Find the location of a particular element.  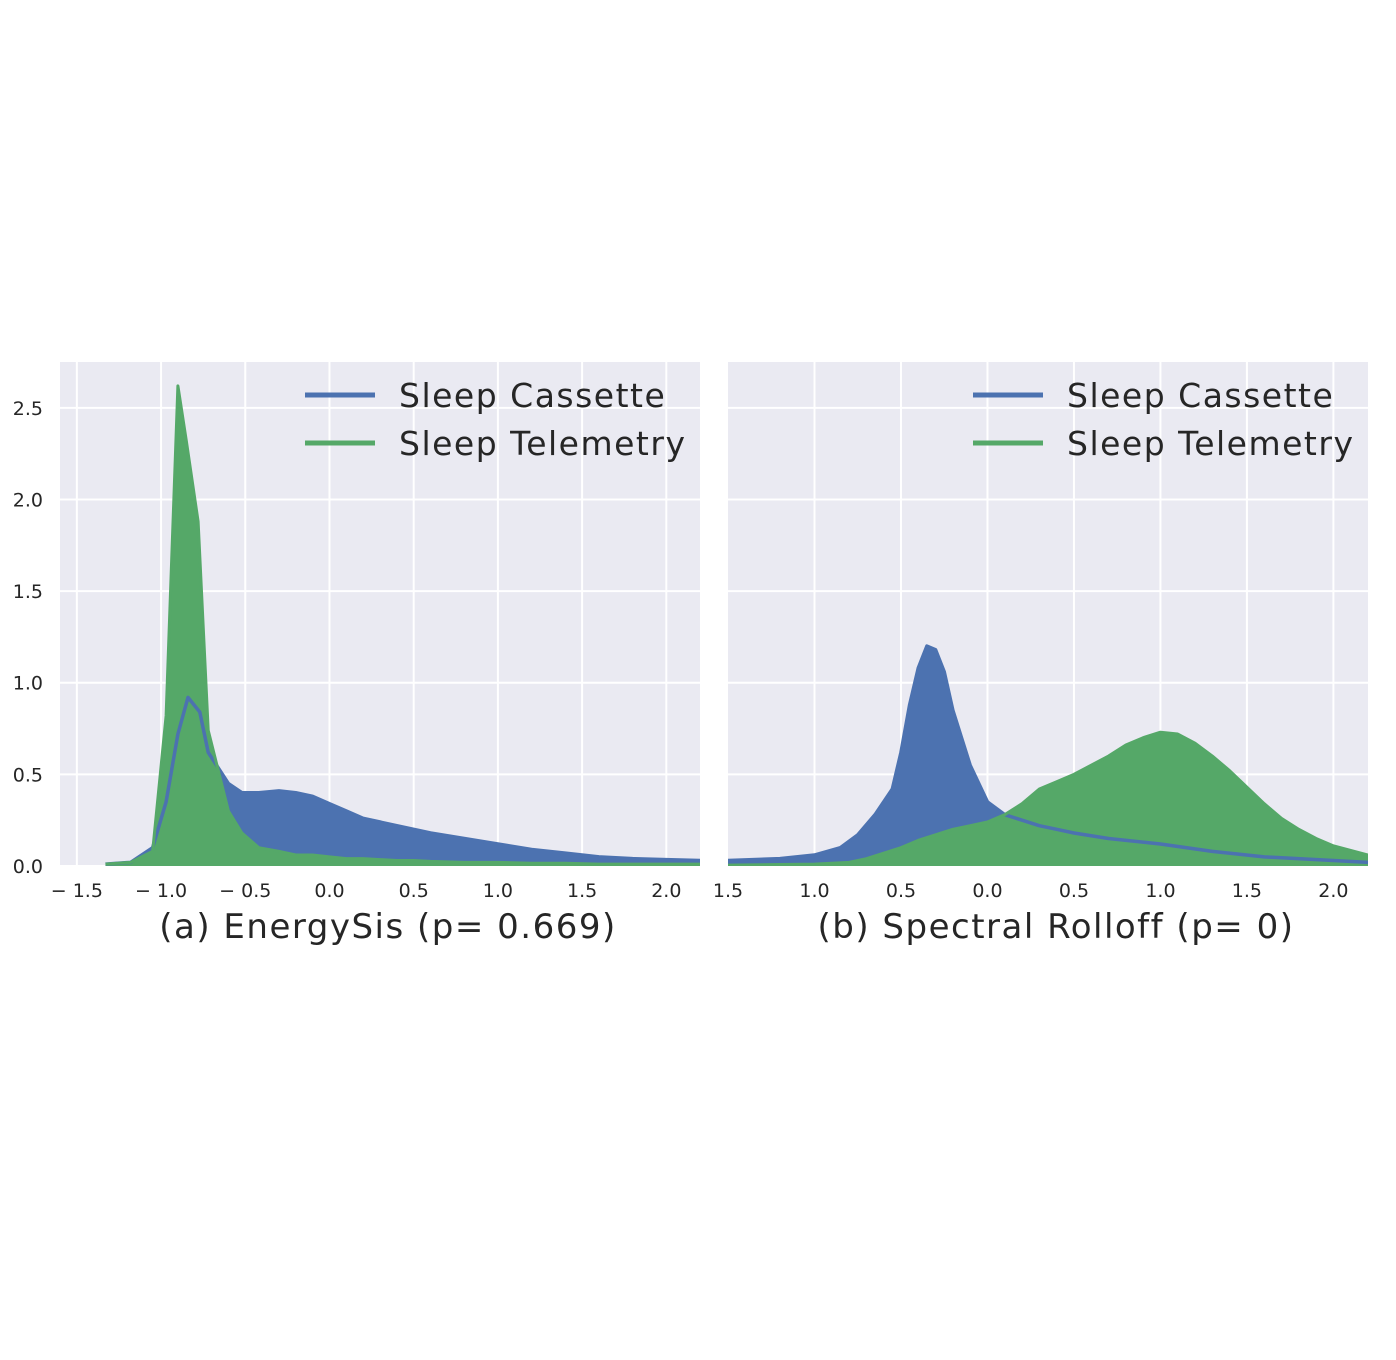

x-tick-label: − 1.0 is located at coordinates (161, 891).